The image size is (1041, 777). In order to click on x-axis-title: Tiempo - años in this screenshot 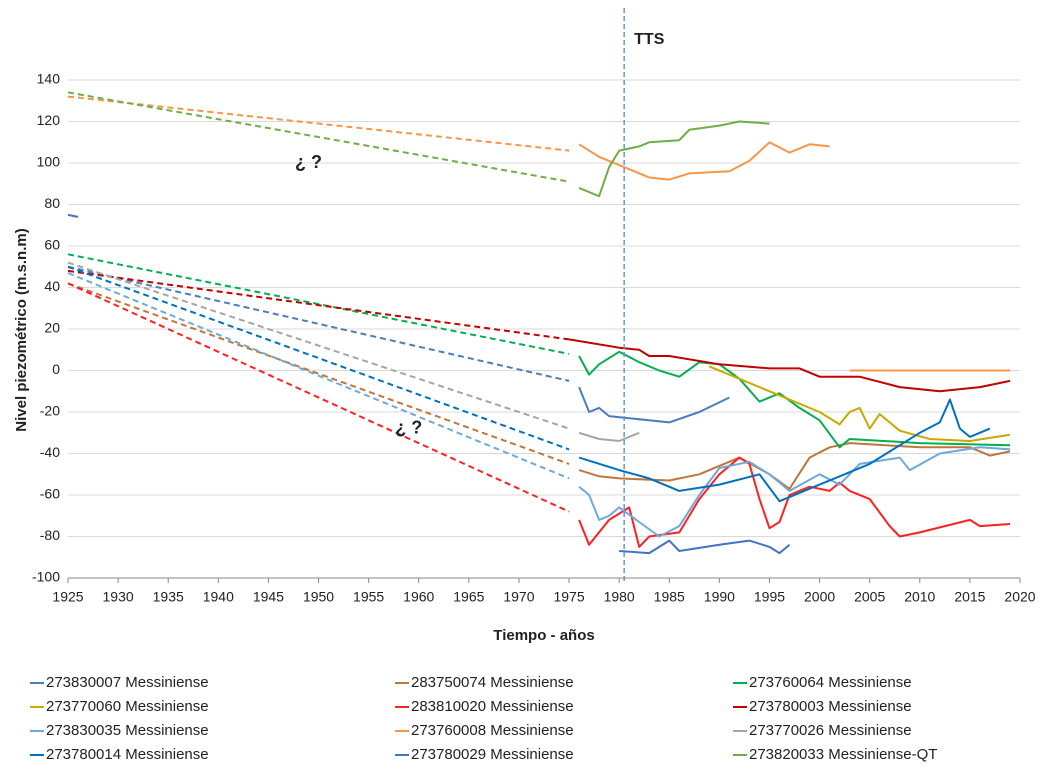, I will do `click(543, 635)`.